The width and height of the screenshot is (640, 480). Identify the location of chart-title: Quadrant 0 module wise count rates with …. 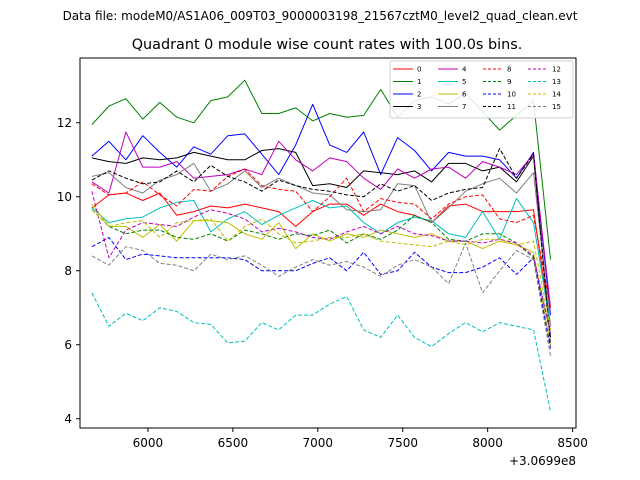
(327, 45).